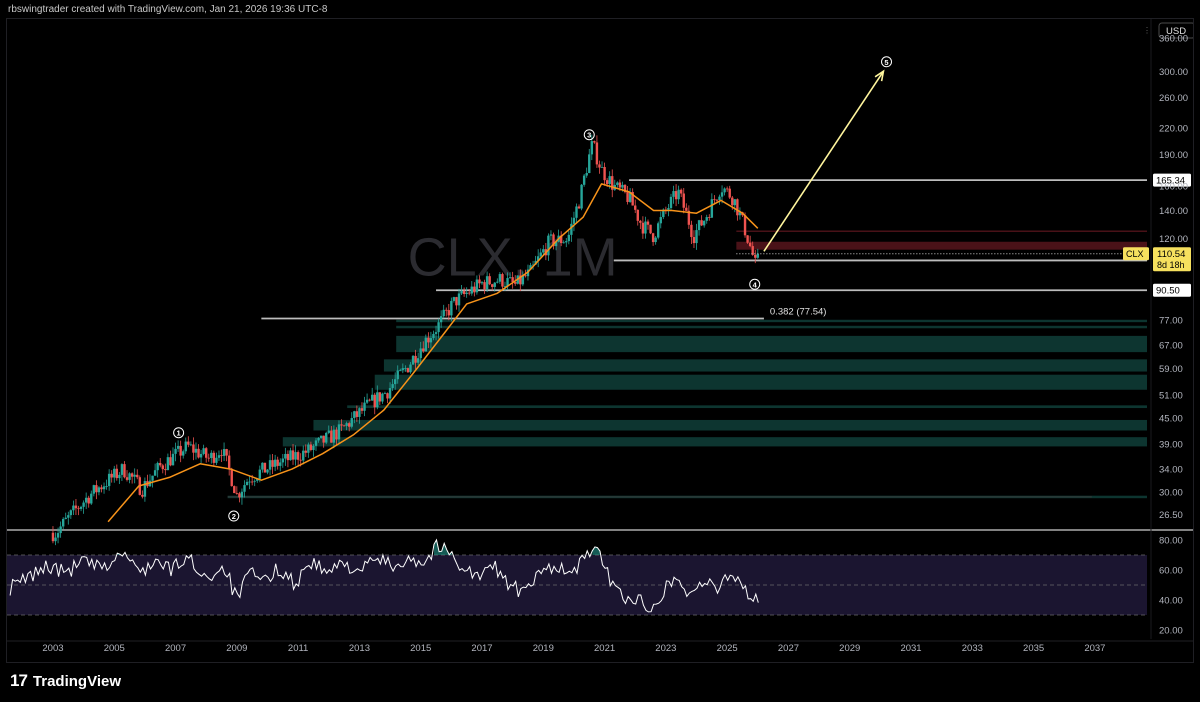  What do you see at coordinates (175, 648) in the screenshot?
I see `time-axis-tick: 2007` at bounding box center [175, 648].